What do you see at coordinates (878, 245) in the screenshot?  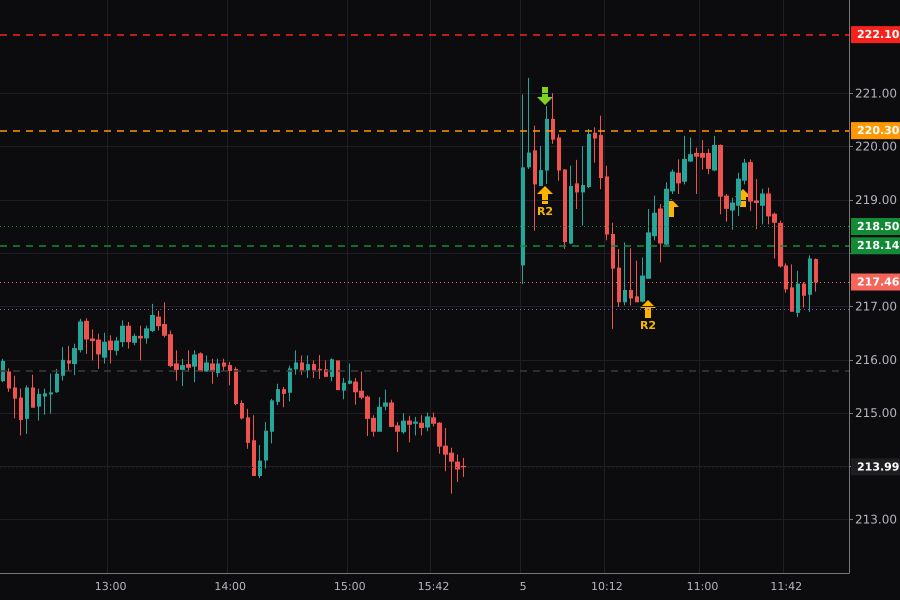 I see `ref-line-label: 218.14` at bounding box center [878, 245].